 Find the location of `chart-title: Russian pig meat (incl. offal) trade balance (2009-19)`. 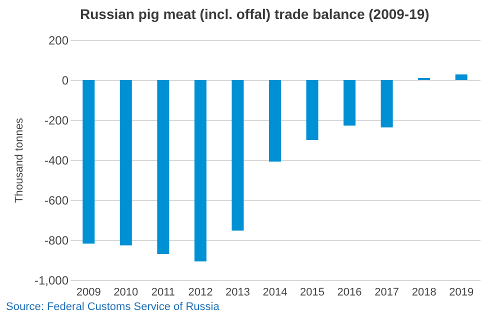

chart-title: Russian pig meat (incl. offal) trade balance (2009-19) is located at coordinates (255, 14).